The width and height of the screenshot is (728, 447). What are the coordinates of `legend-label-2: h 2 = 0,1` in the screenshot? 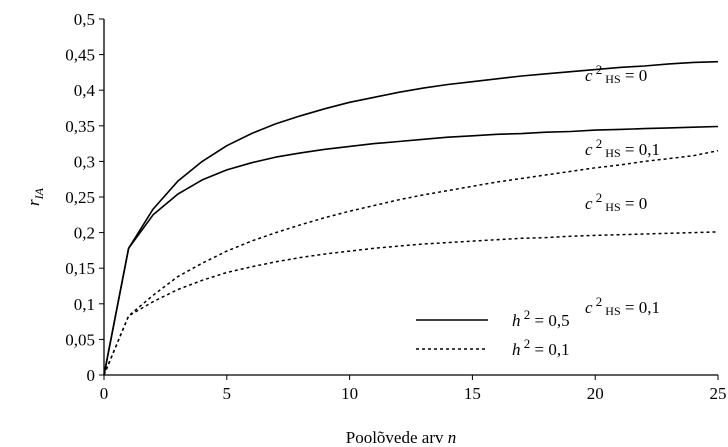 It's located at (541, 347).